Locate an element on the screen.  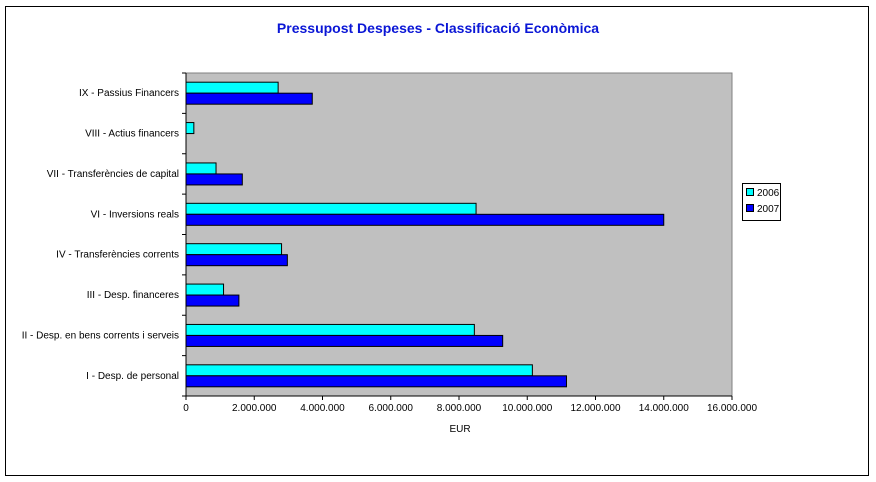
y-tick-label: VIII - Actius financers is located at coordinates (132, 134).